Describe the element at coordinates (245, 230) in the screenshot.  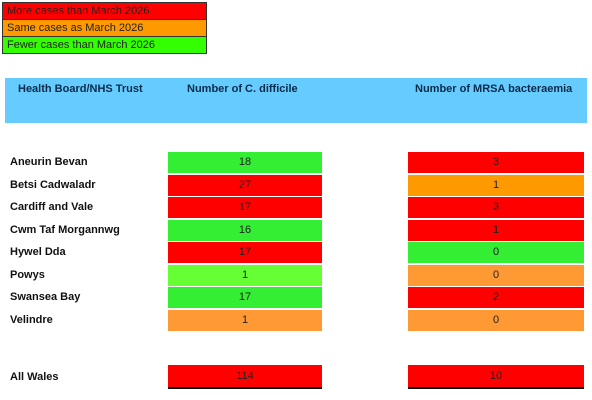
I see `data-cell: 16` at that location.